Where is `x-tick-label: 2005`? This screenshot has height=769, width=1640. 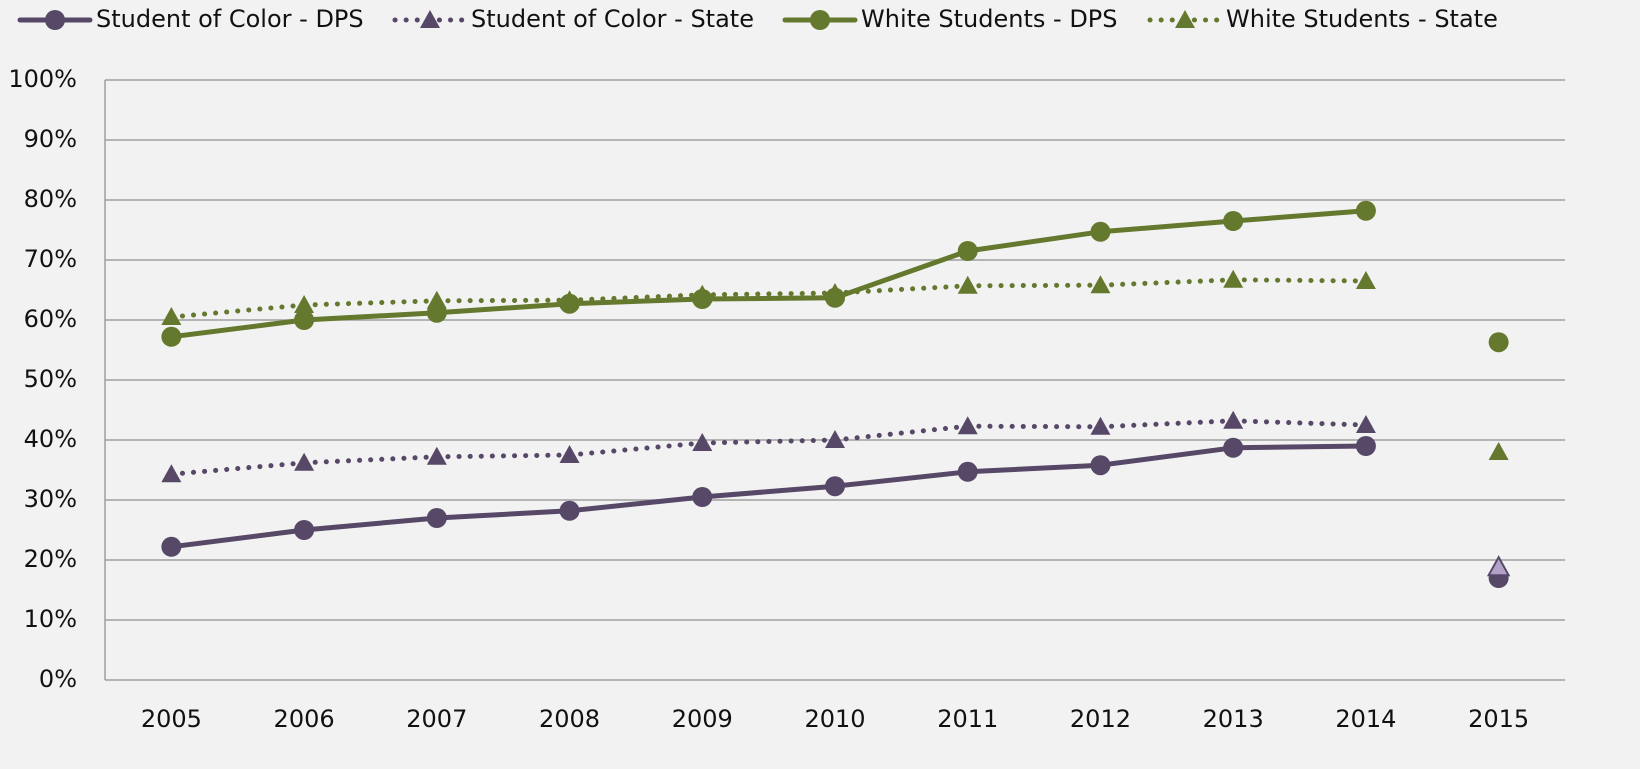
x-tick-label: 2005 is located at coordinates (171, 719).